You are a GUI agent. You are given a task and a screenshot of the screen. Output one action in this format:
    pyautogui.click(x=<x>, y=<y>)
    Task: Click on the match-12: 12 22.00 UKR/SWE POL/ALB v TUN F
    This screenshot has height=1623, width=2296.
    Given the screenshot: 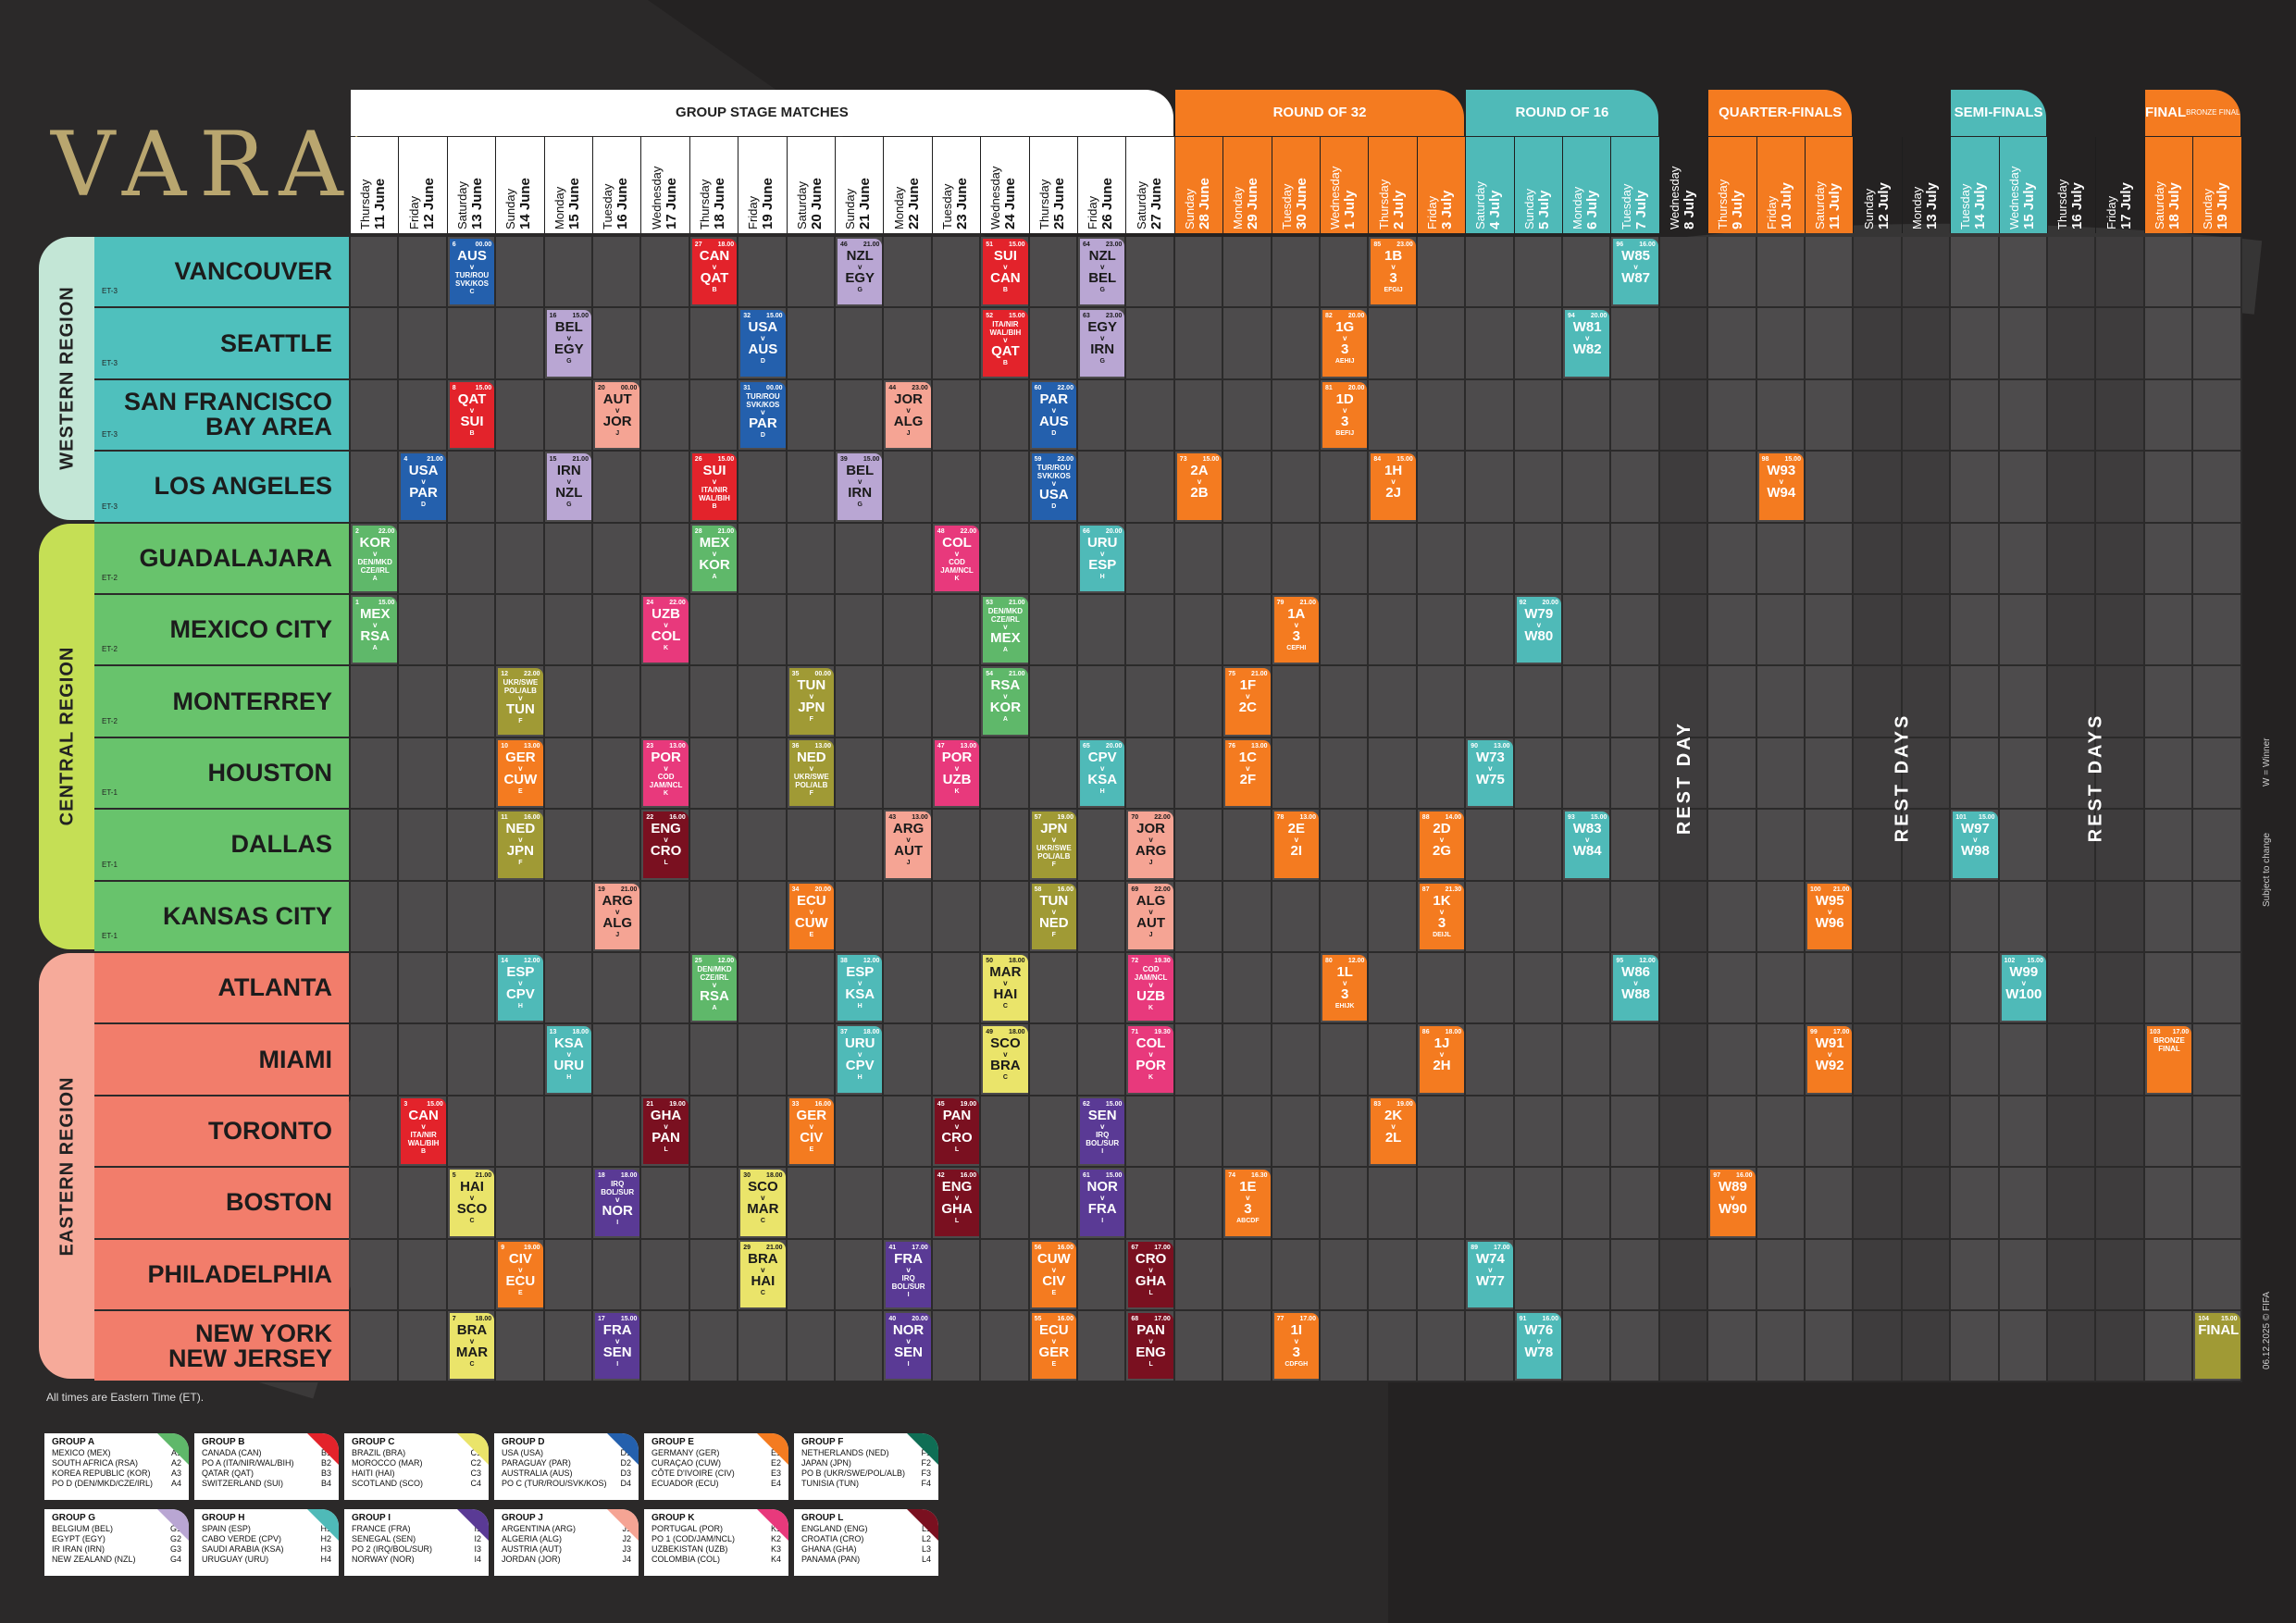 What is the action you would take?
    pyautogui.click(x=521, y=701)
    